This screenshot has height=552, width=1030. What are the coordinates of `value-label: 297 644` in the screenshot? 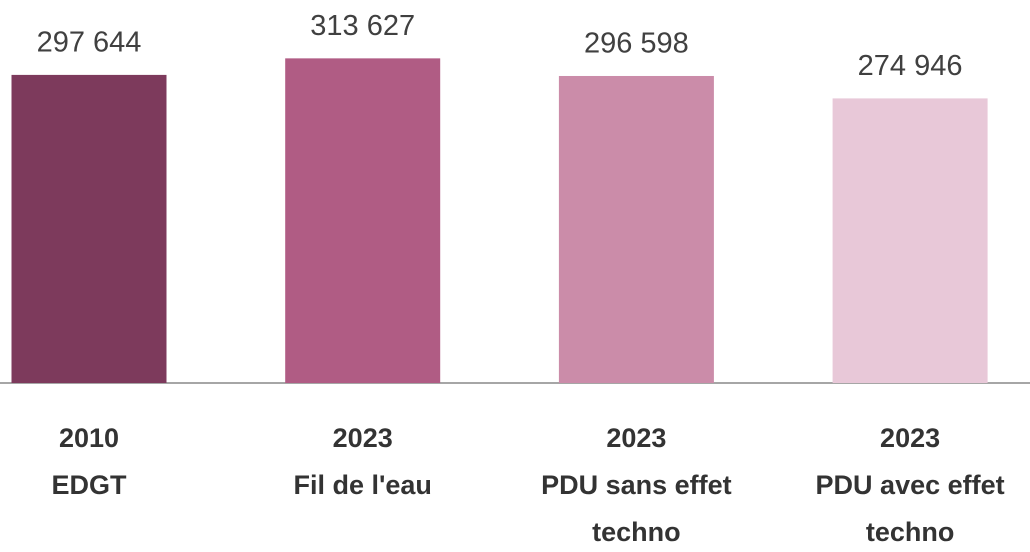 It's located at (89, 43).